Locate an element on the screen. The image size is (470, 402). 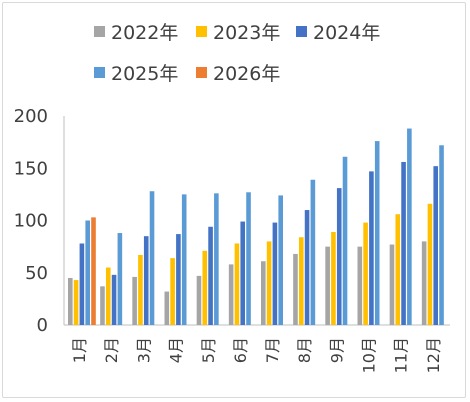
x-tick-label-4: 4月 is located at coordinates (176, 350).